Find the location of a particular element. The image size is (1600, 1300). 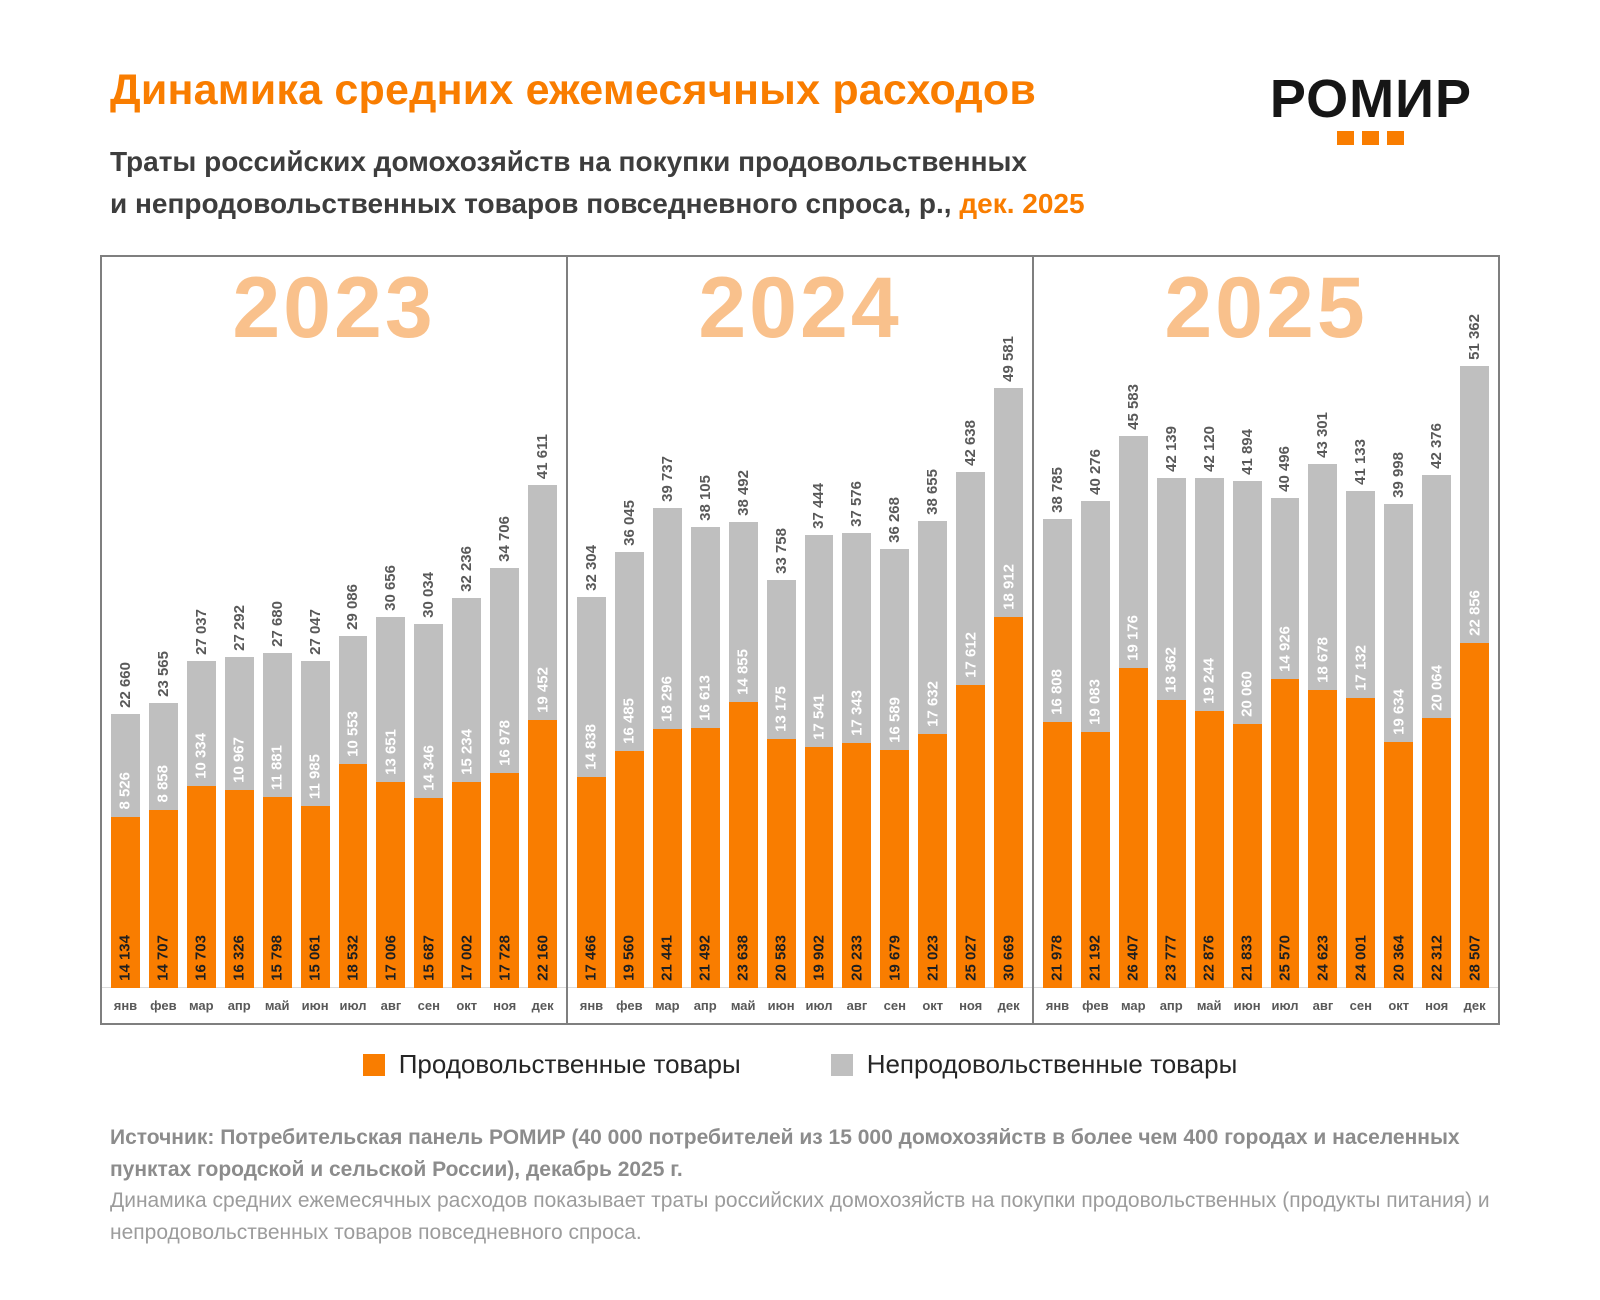

food-bar-segment: 17 002 is located at coordinates (467, 885).